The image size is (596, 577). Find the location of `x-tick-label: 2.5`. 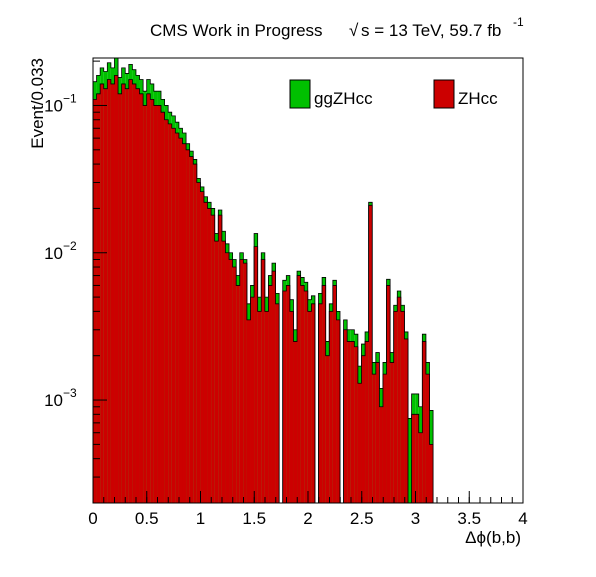

x-tick-label: 2.5 is located at coordinates (362, 518).